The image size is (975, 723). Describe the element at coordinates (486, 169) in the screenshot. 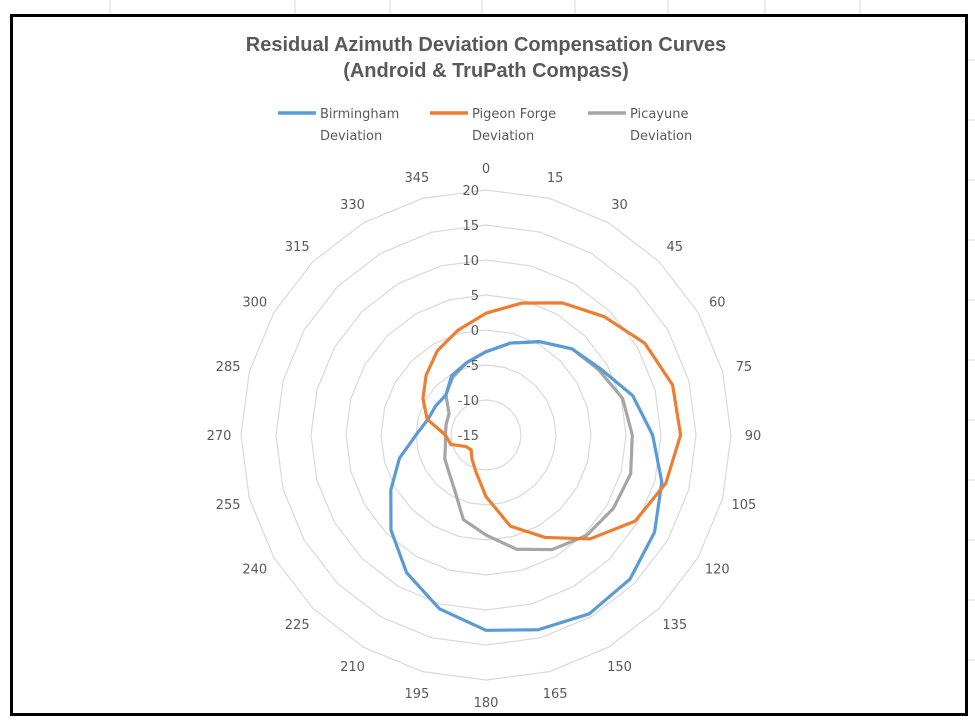

I see `category-label: 0` at that location.